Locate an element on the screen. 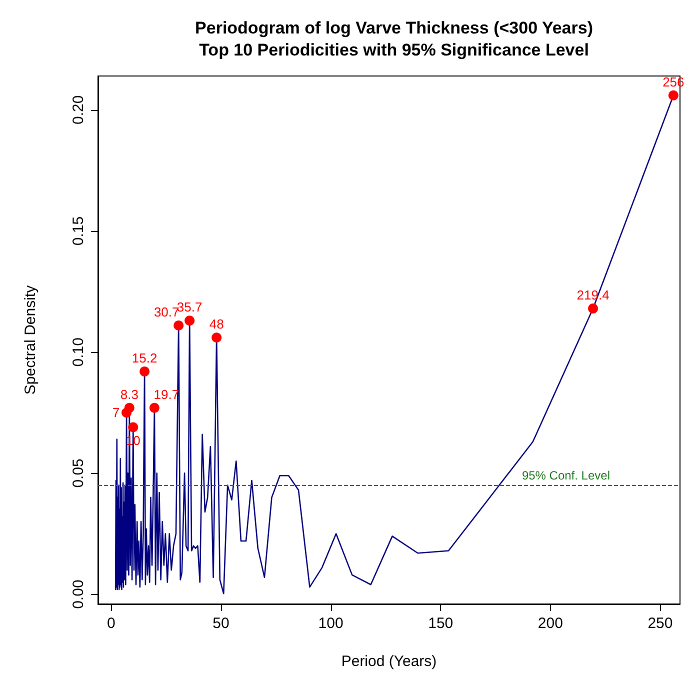 The width and height of the screenshot is (684, 697). y-axis-title: Spectral Density is located at coordinates (30, 339).